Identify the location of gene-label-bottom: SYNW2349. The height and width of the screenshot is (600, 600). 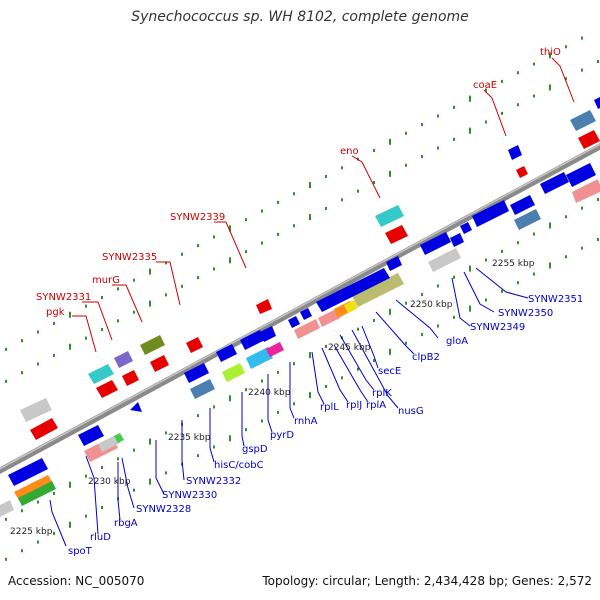
(497, 327).